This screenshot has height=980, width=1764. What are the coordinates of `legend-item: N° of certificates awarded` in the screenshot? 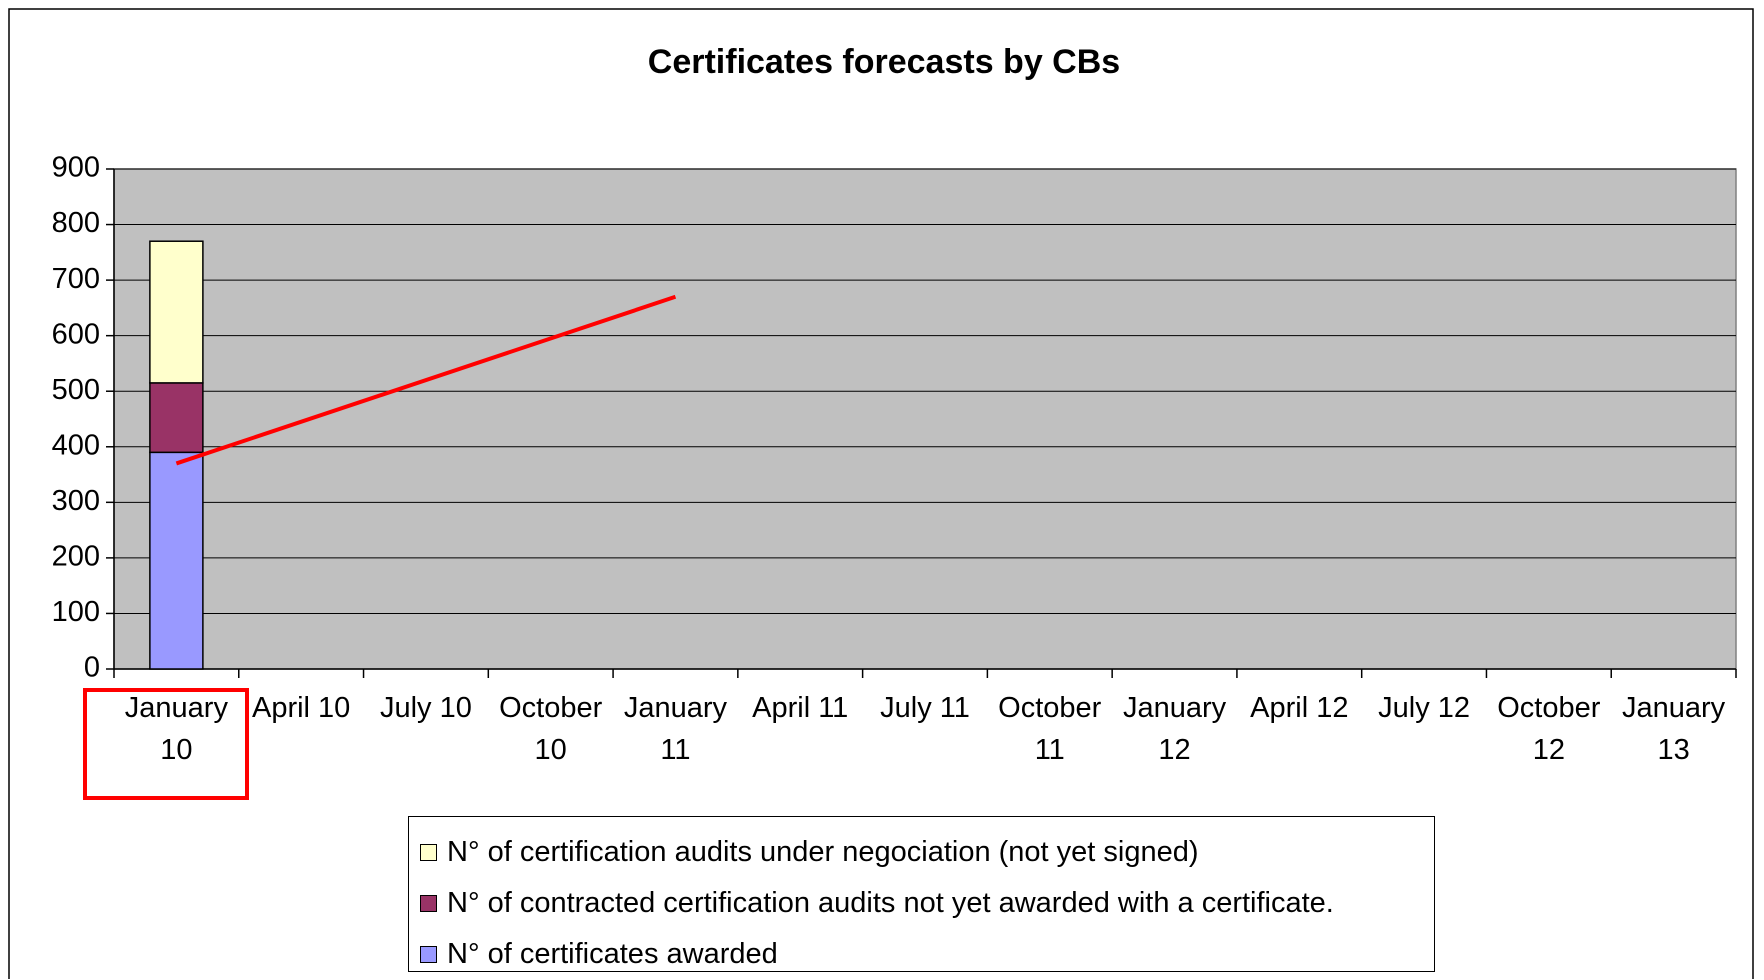 It's located at (921, 954).